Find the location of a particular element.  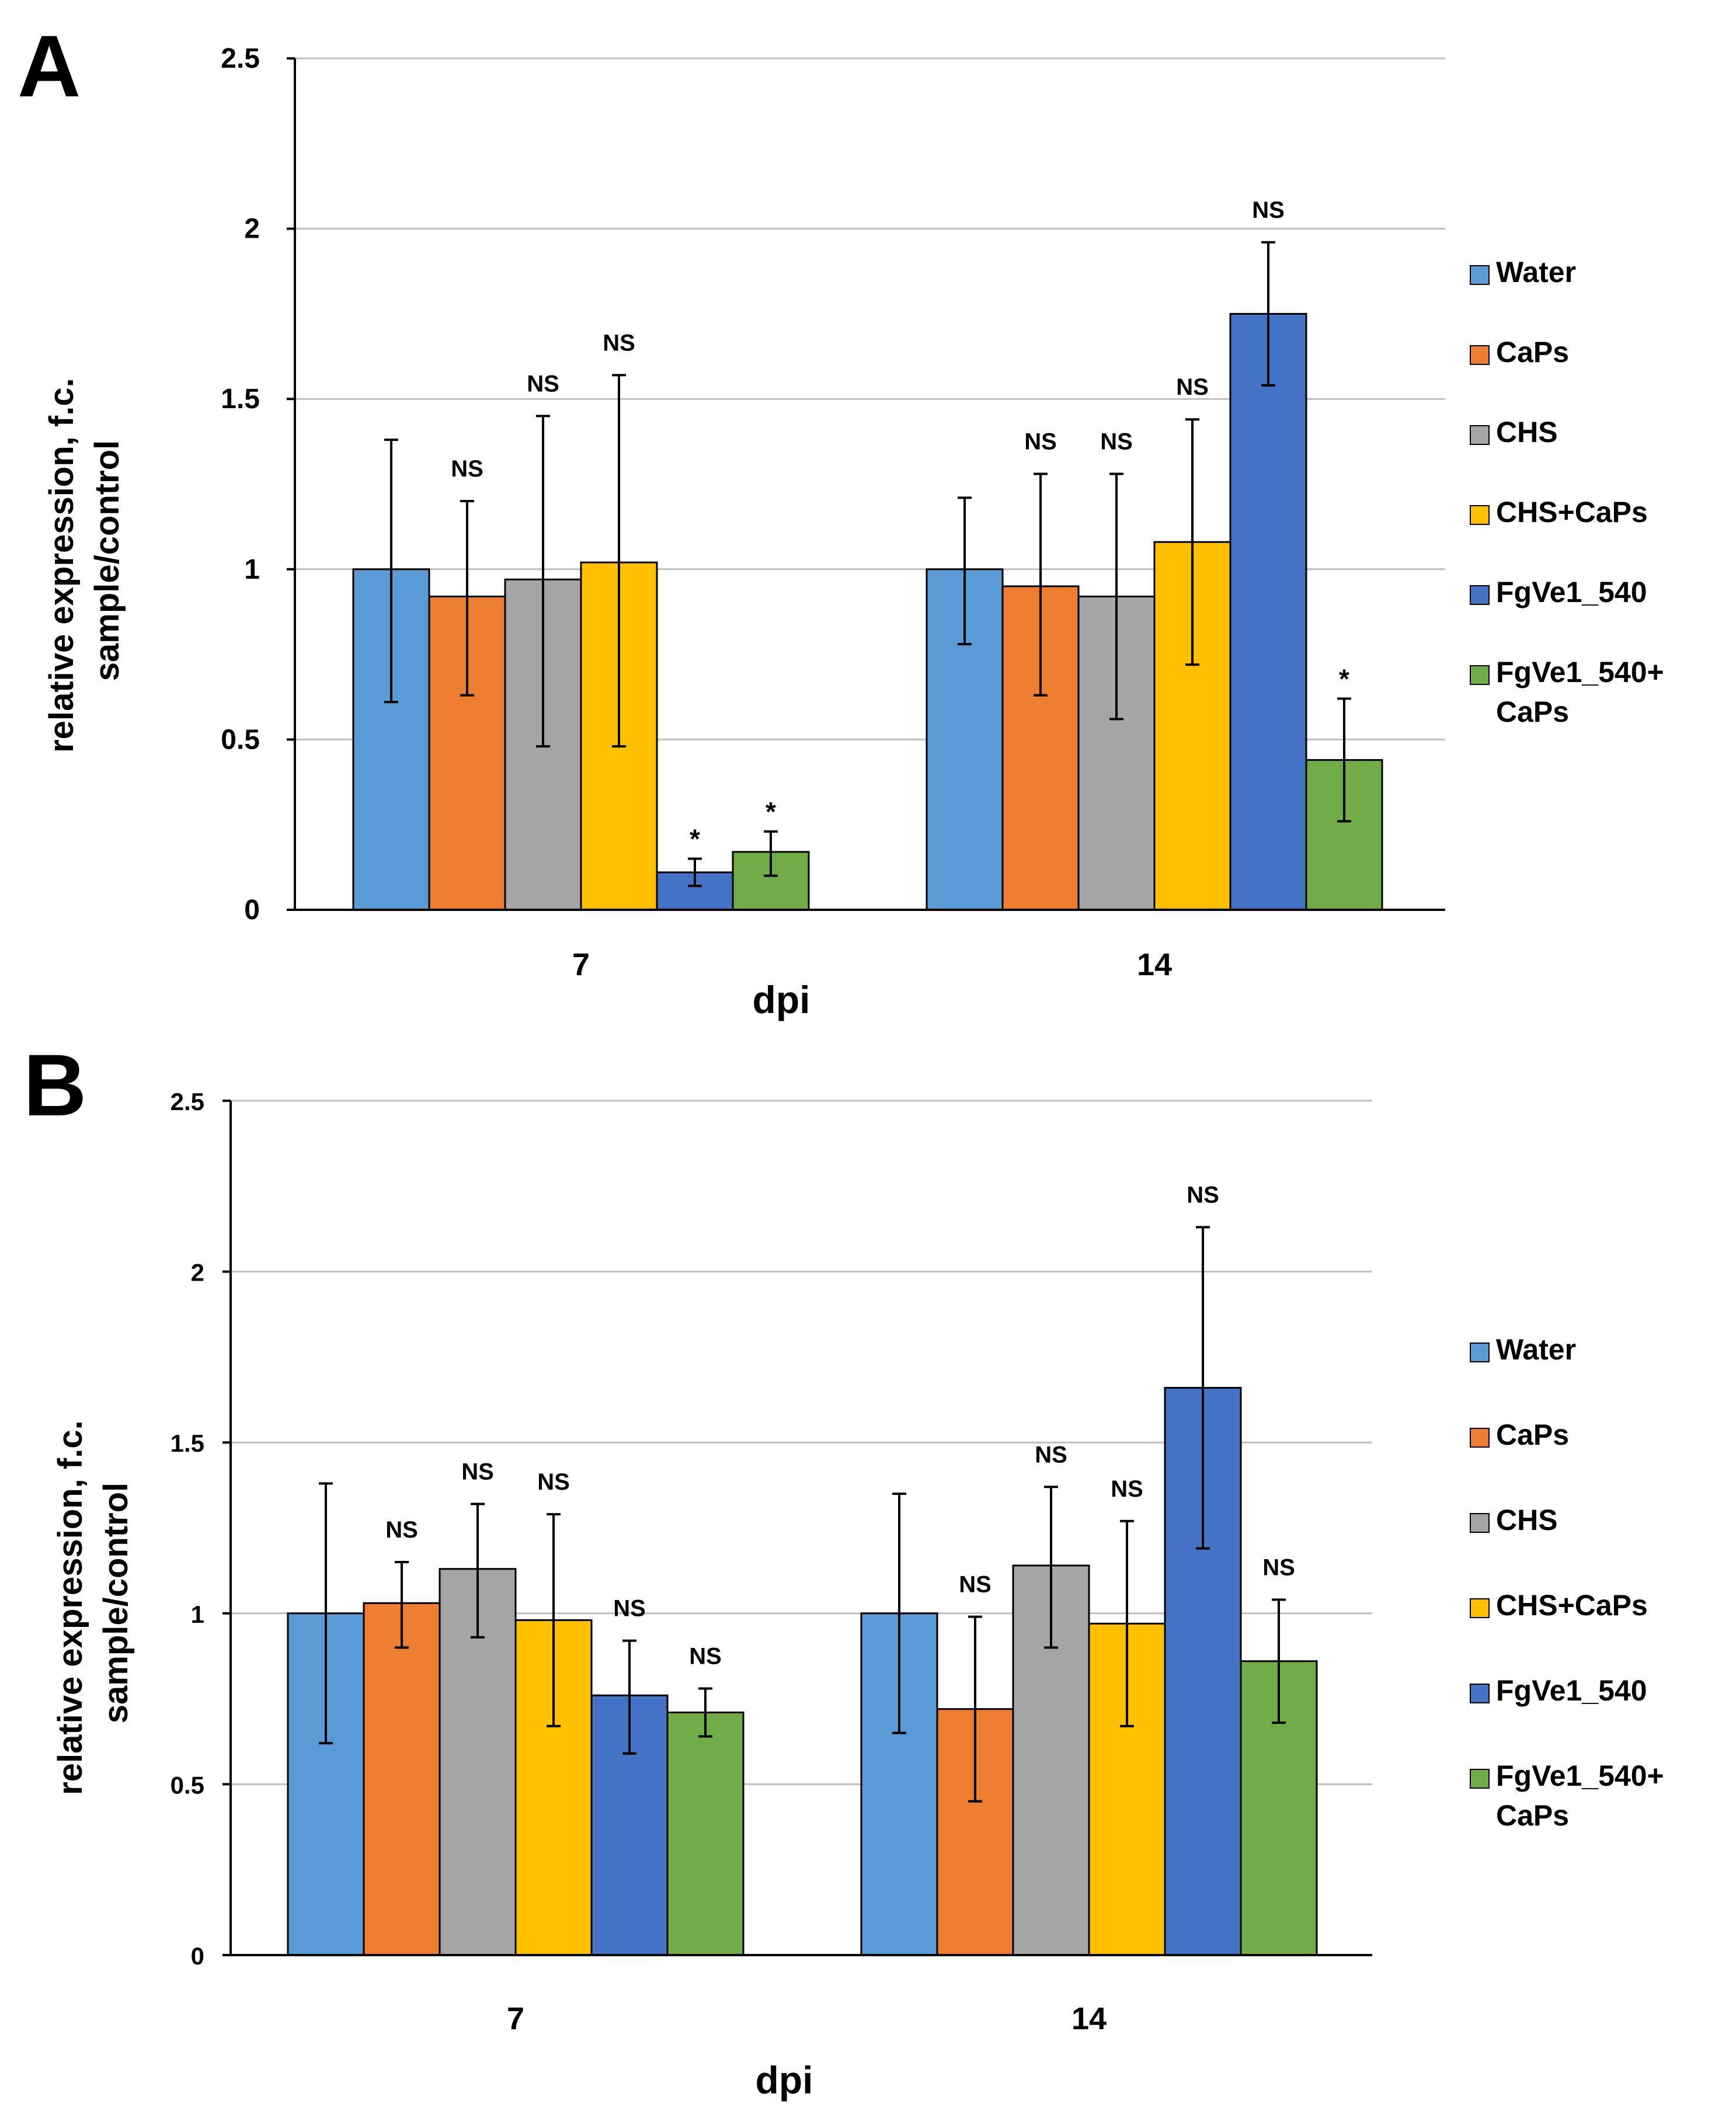

panel-b-y-tick-labels: 0 0.5 1 1.5 2 2.5 is located at coordinates (187, 1529).